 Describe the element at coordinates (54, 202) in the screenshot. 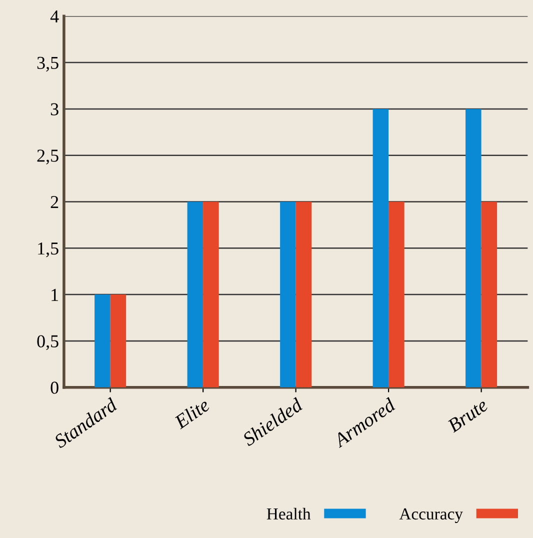

I see `y-tick-label: 2` at that location.